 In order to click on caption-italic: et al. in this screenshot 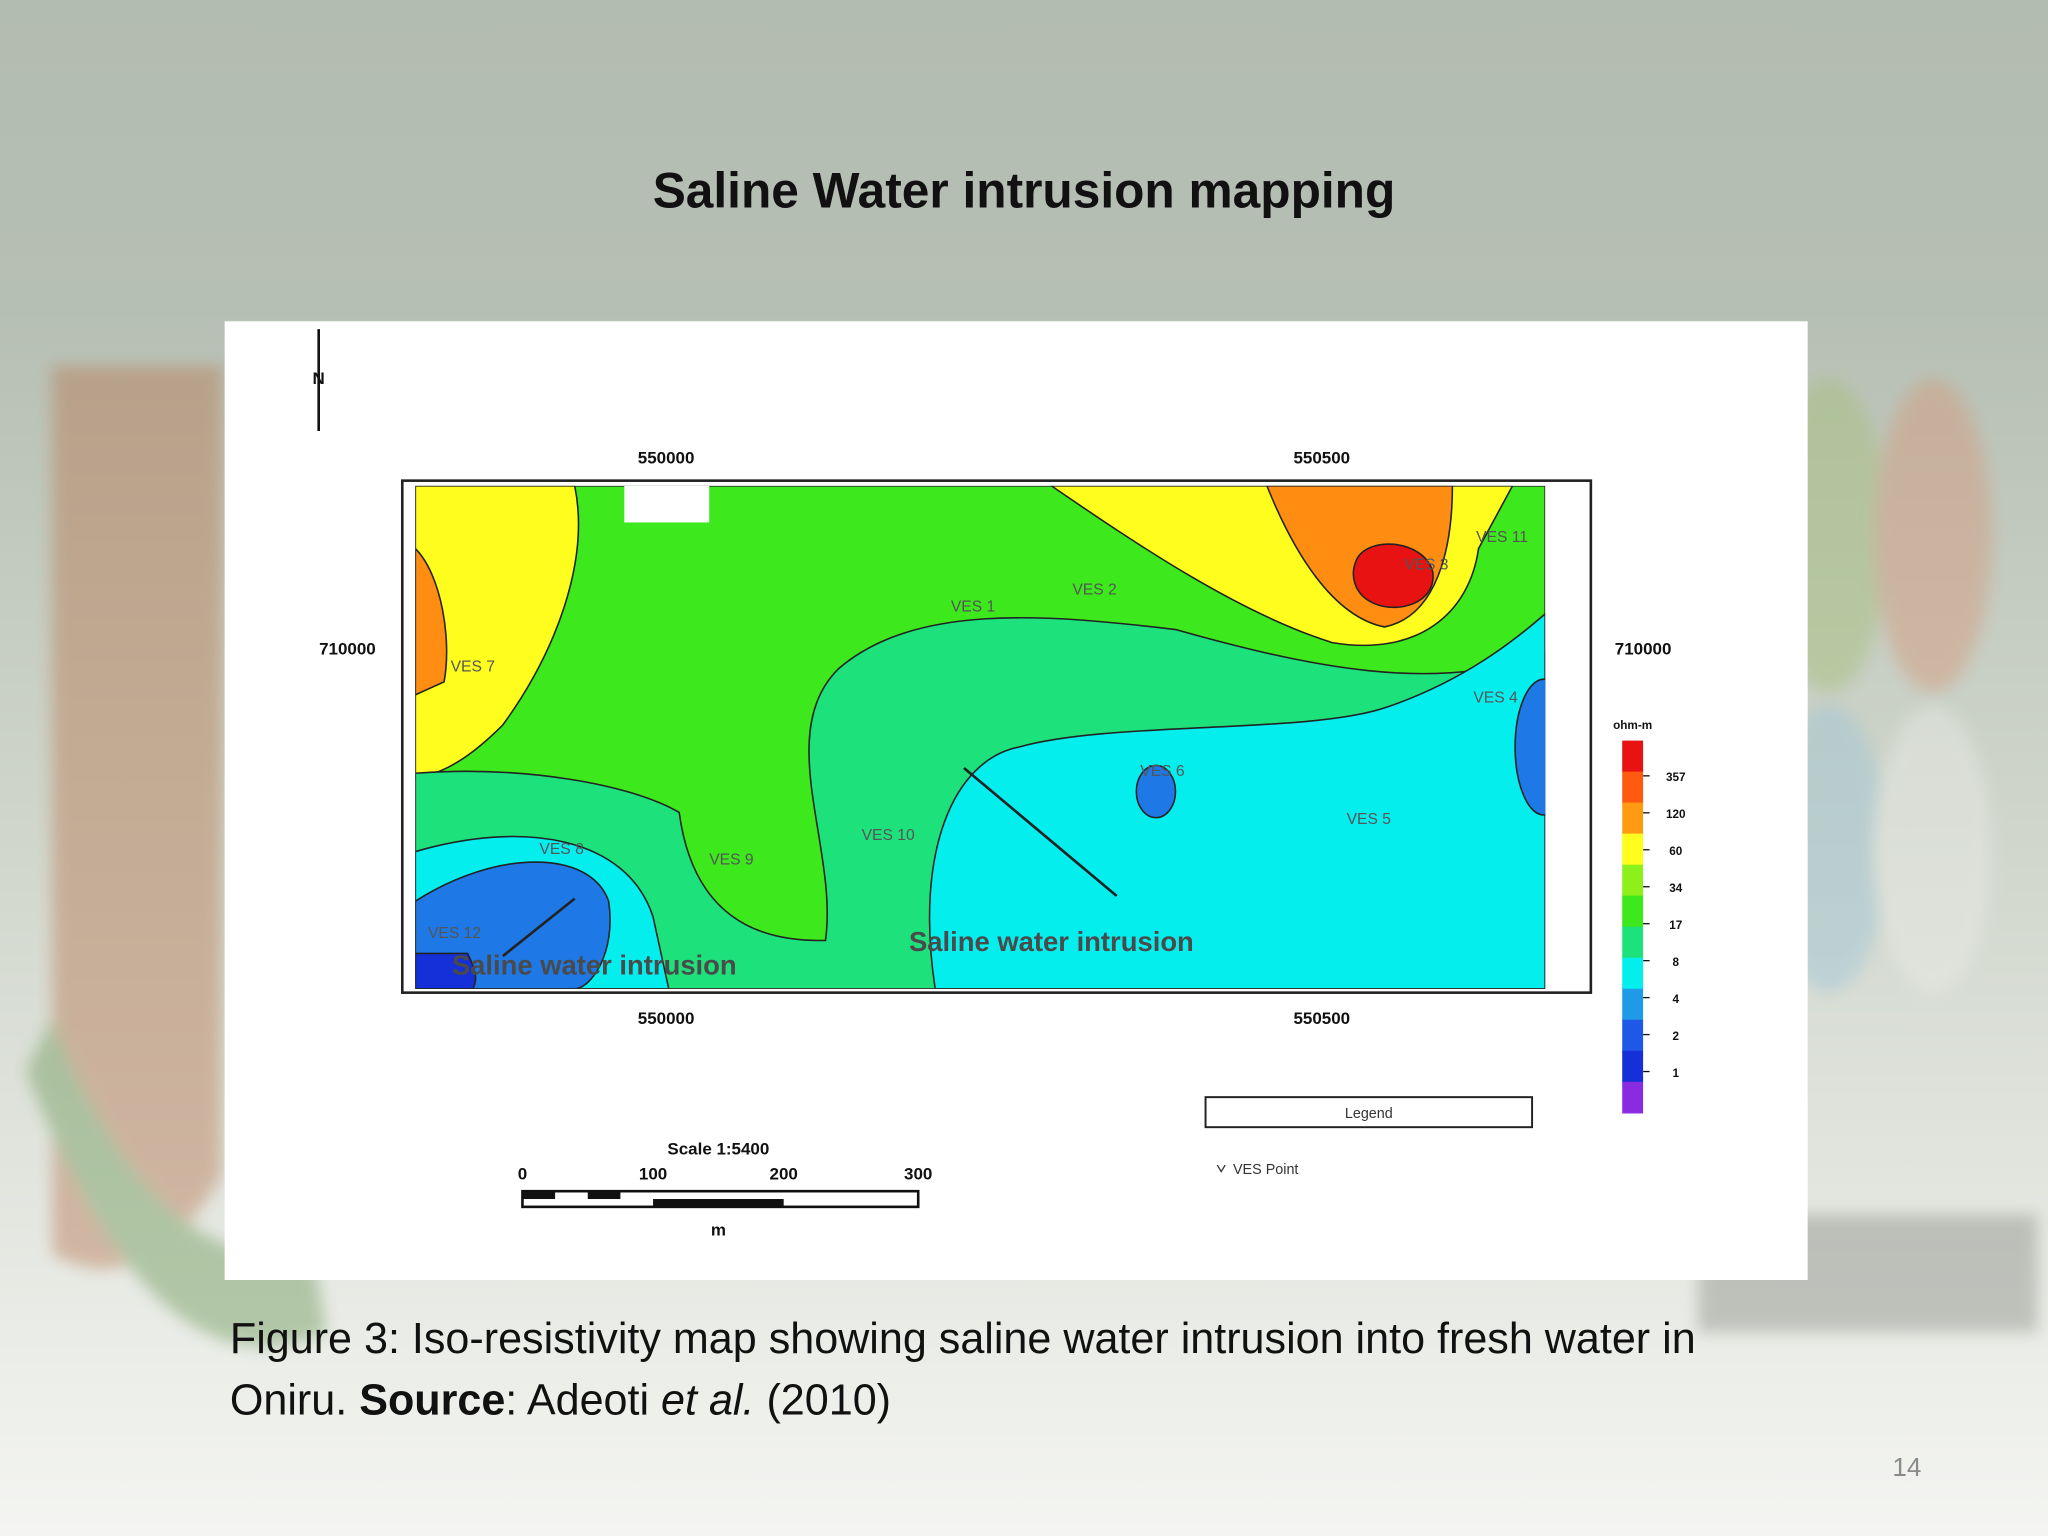, I will do `click(707, 1401)`.